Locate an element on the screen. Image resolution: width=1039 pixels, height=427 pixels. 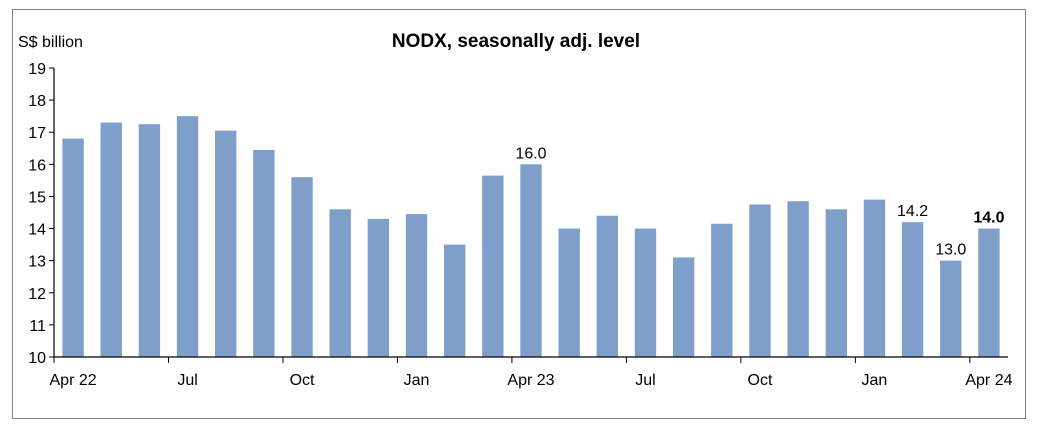
chart-title: NODX, seasonally adj. level is located at coordinates (516, 41).